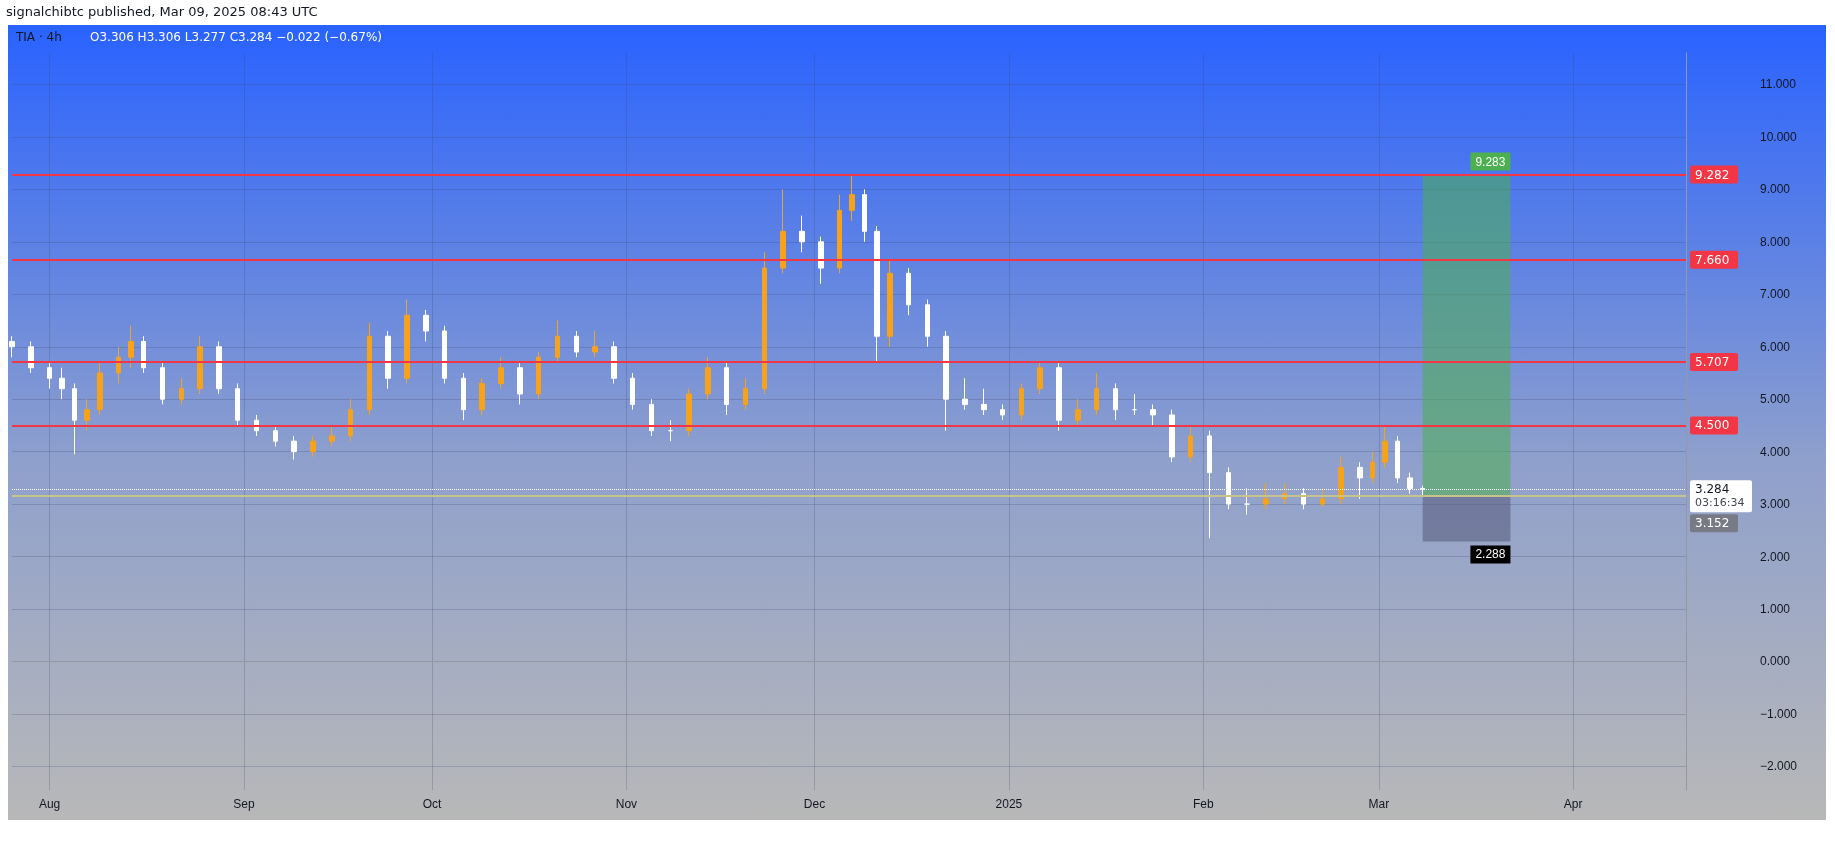 This screenshot has height=857, width=1835. What do you see at coordinates (1775, 399) in the screenshot?
I see `y-tick-label: 5.000` at bounding box center [1775, 399].